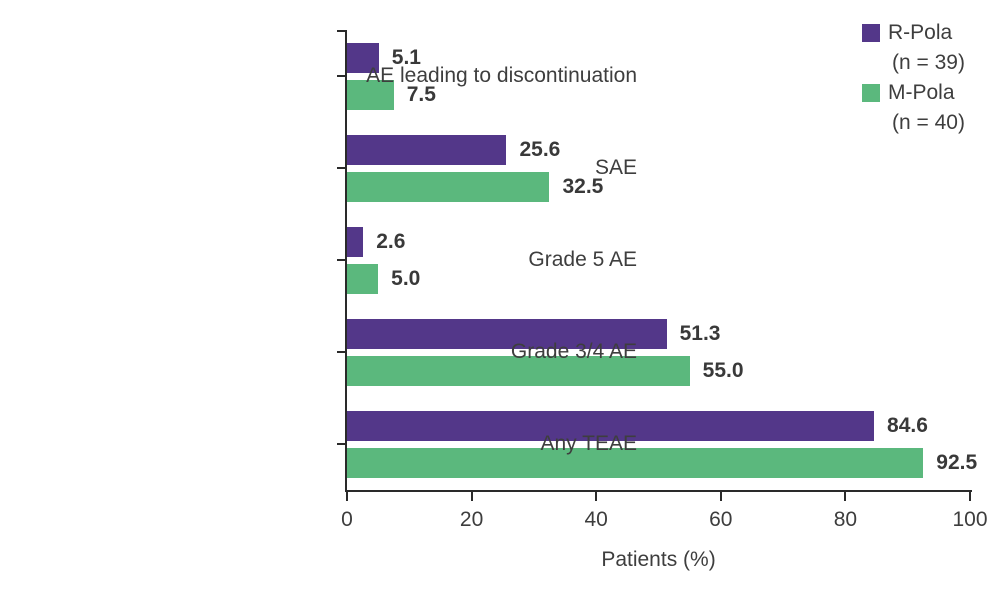 This screenshot has width=1000, height=603. Describe the element at coordinates (957, 462) in the screenshot. I see `value-label: 92.5` at that location.